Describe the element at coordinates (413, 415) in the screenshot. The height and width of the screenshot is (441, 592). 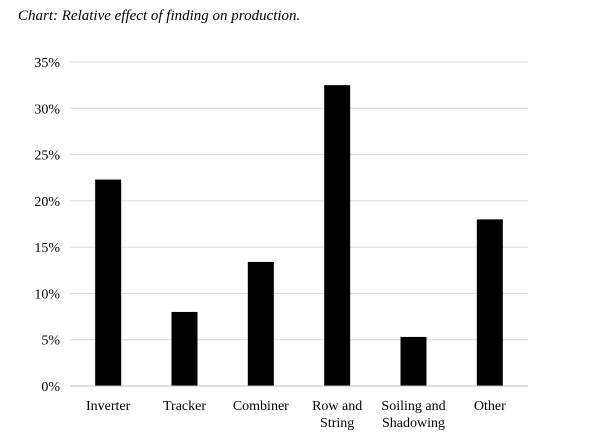
I see `x-tick-label: Soiling and Shadowing` at that location.